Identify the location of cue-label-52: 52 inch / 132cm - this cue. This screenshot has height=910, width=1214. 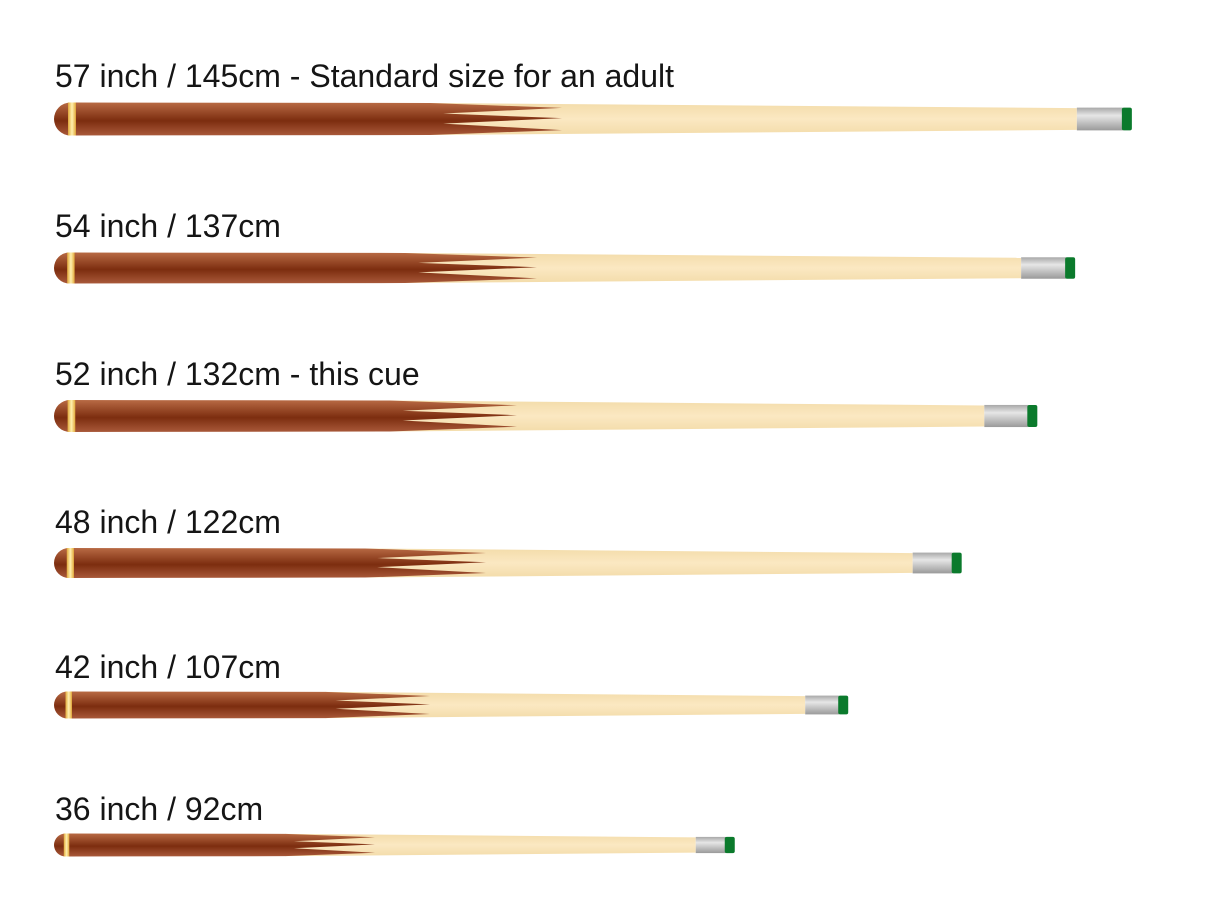
(237, 374).